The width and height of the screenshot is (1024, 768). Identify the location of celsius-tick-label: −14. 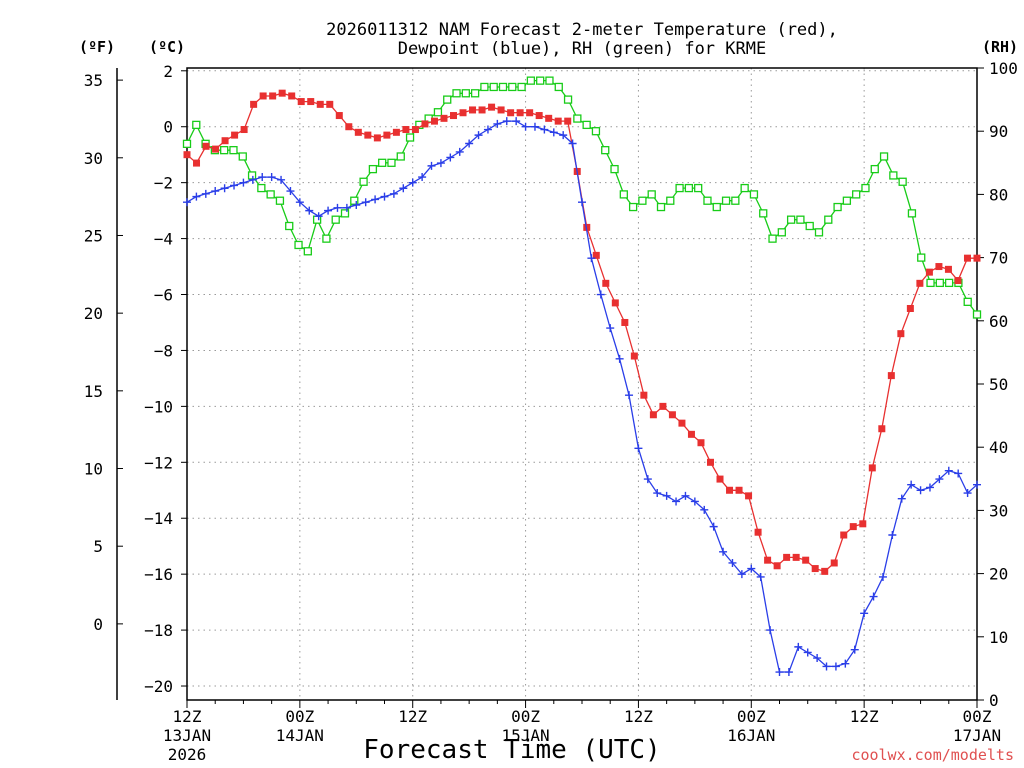
(158, 518).